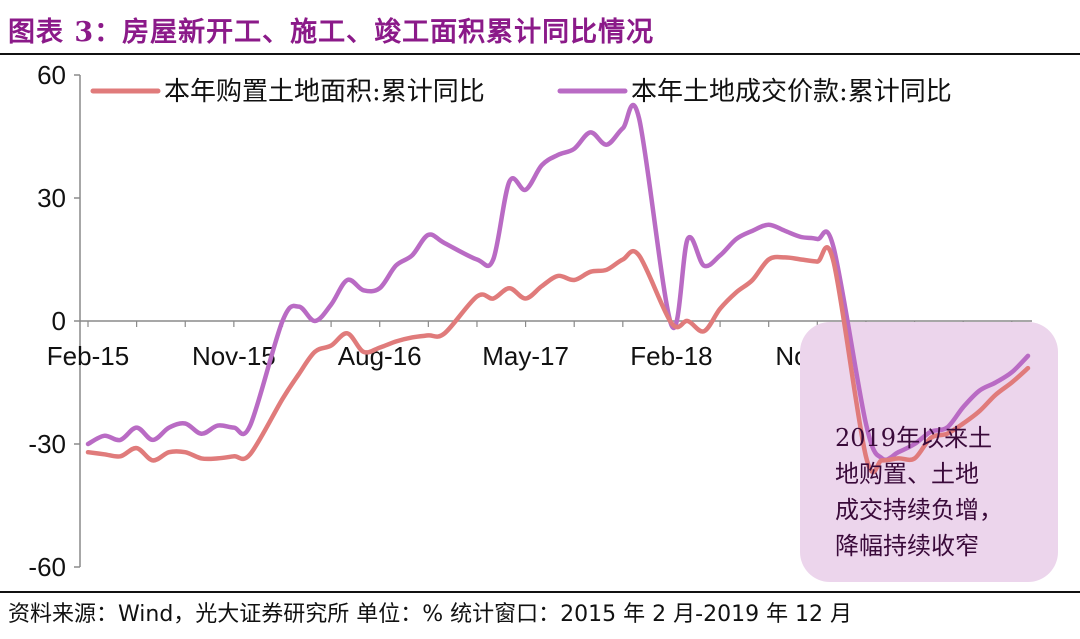 The width and height of the screenshot is (1080, 639). I want to click on y-tick-label: -30, so click(47, 444).